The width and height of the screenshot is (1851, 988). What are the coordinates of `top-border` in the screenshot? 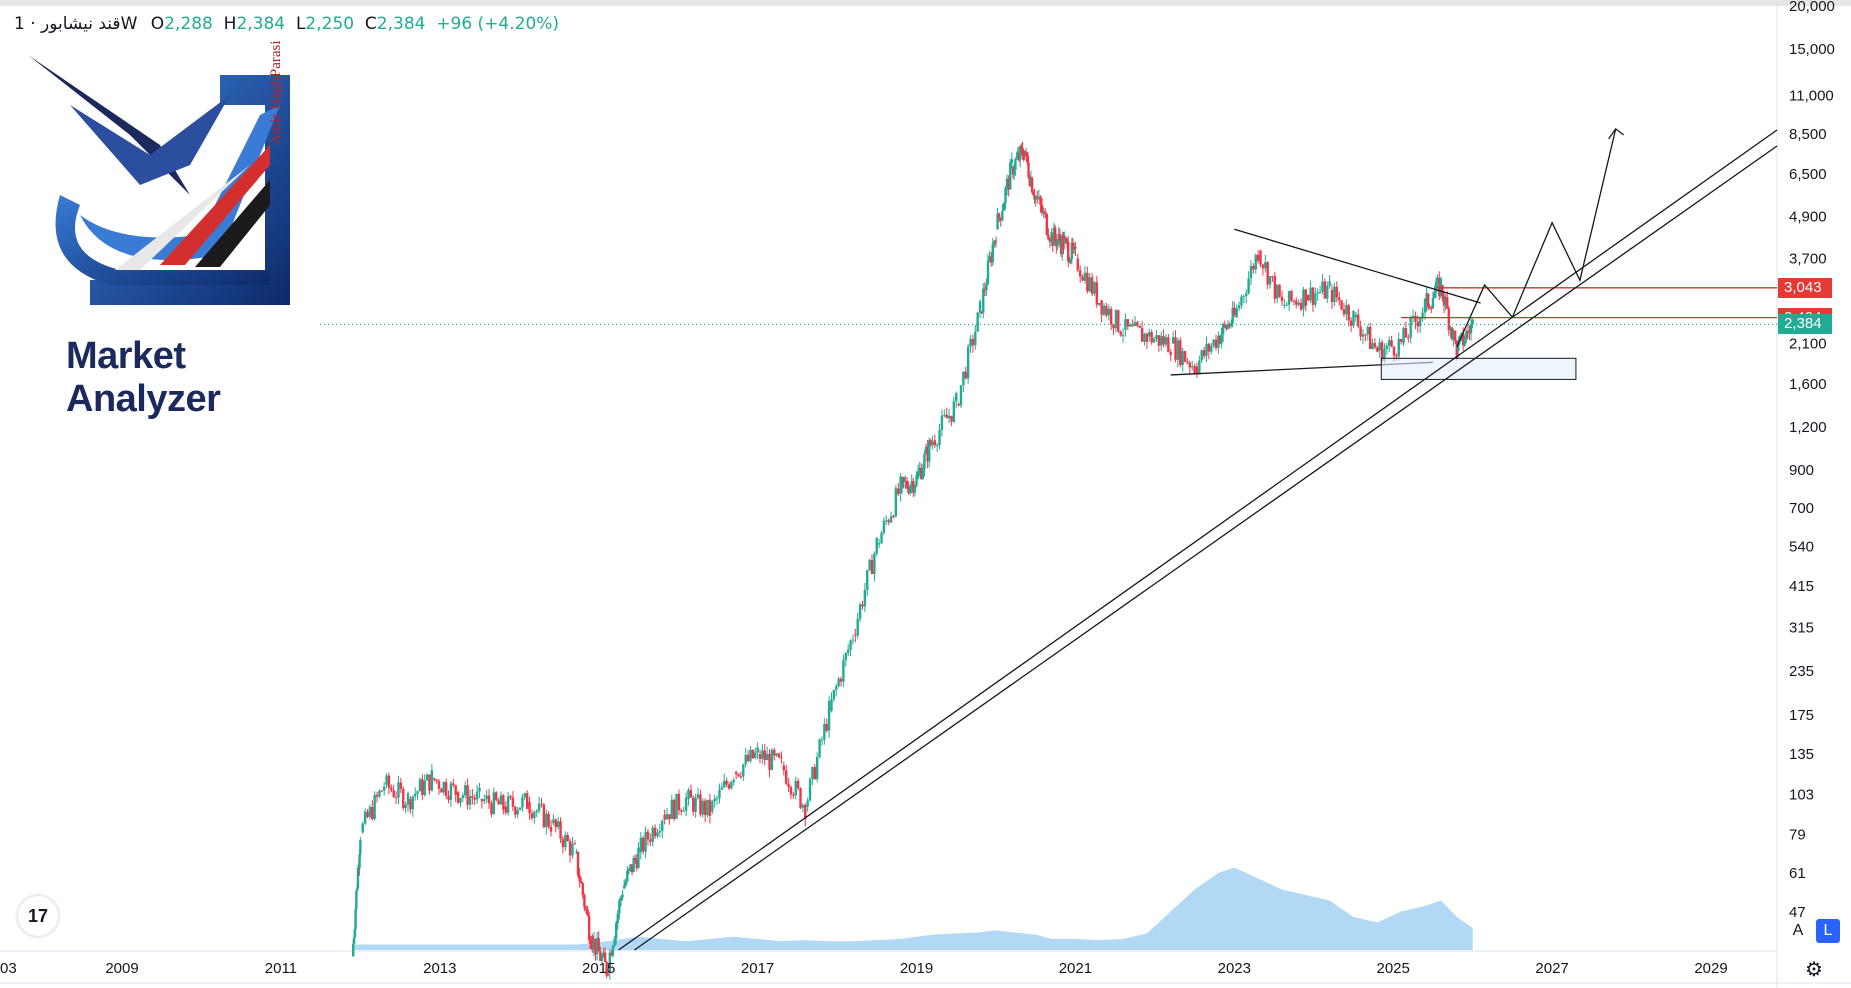 It's located at (925, 3).